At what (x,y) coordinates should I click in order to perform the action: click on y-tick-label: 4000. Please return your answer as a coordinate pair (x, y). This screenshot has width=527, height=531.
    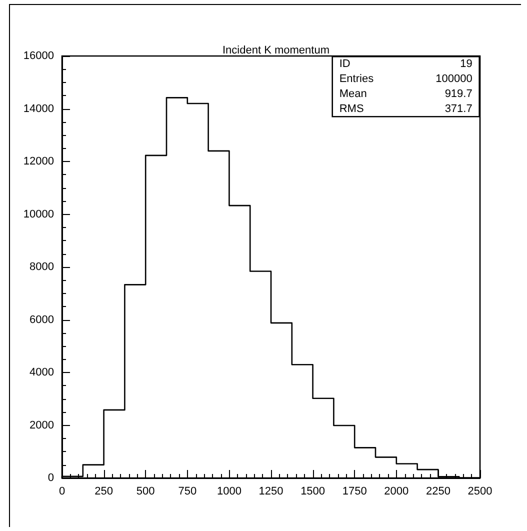
    Looking at the image, I should click on (42, 372).